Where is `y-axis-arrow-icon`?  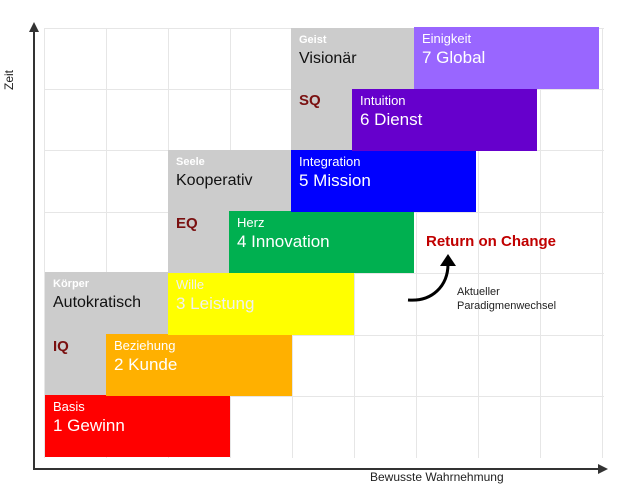
y-axis-arrow-icon is located at coordinates (34, 27).